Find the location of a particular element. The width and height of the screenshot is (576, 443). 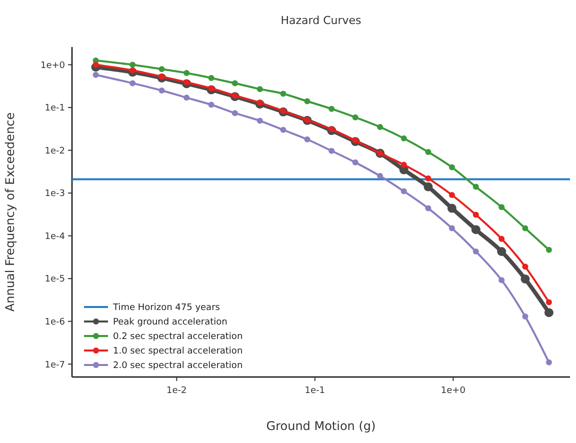

y-tick-label: 1e-1 is located at coordinates (54, 109).